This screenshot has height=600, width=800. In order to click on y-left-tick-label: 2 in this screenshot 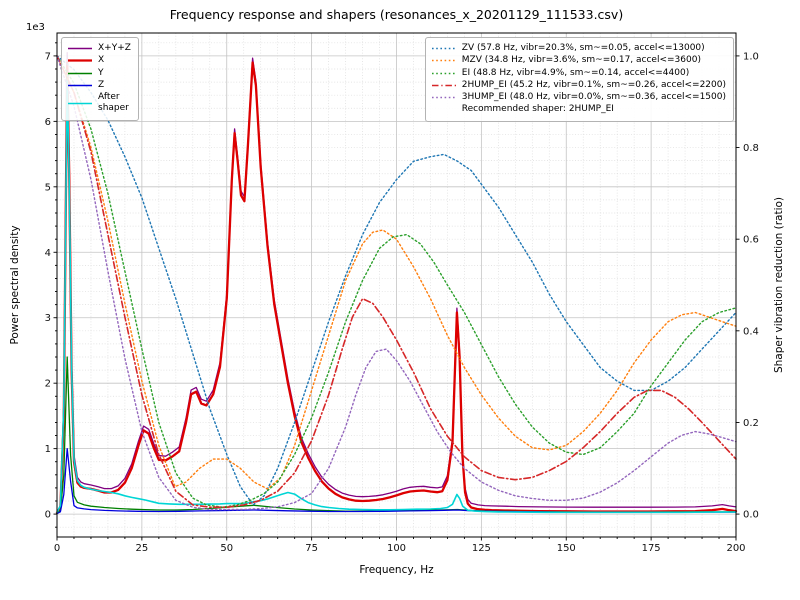, I will do `click(48, 384)`.